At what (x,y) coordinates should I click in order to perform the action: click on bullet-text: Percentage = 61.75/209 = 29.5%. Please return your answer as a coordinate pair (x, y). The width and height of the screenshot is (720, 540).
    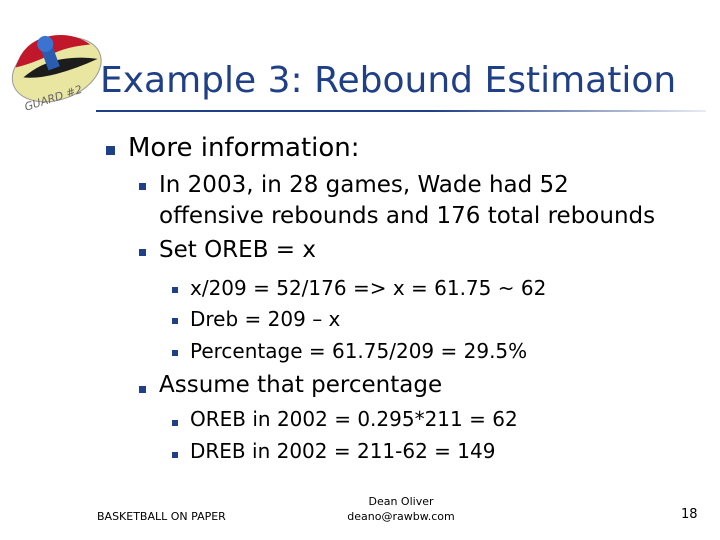
    Looking at the image, I should click on (359, 351).